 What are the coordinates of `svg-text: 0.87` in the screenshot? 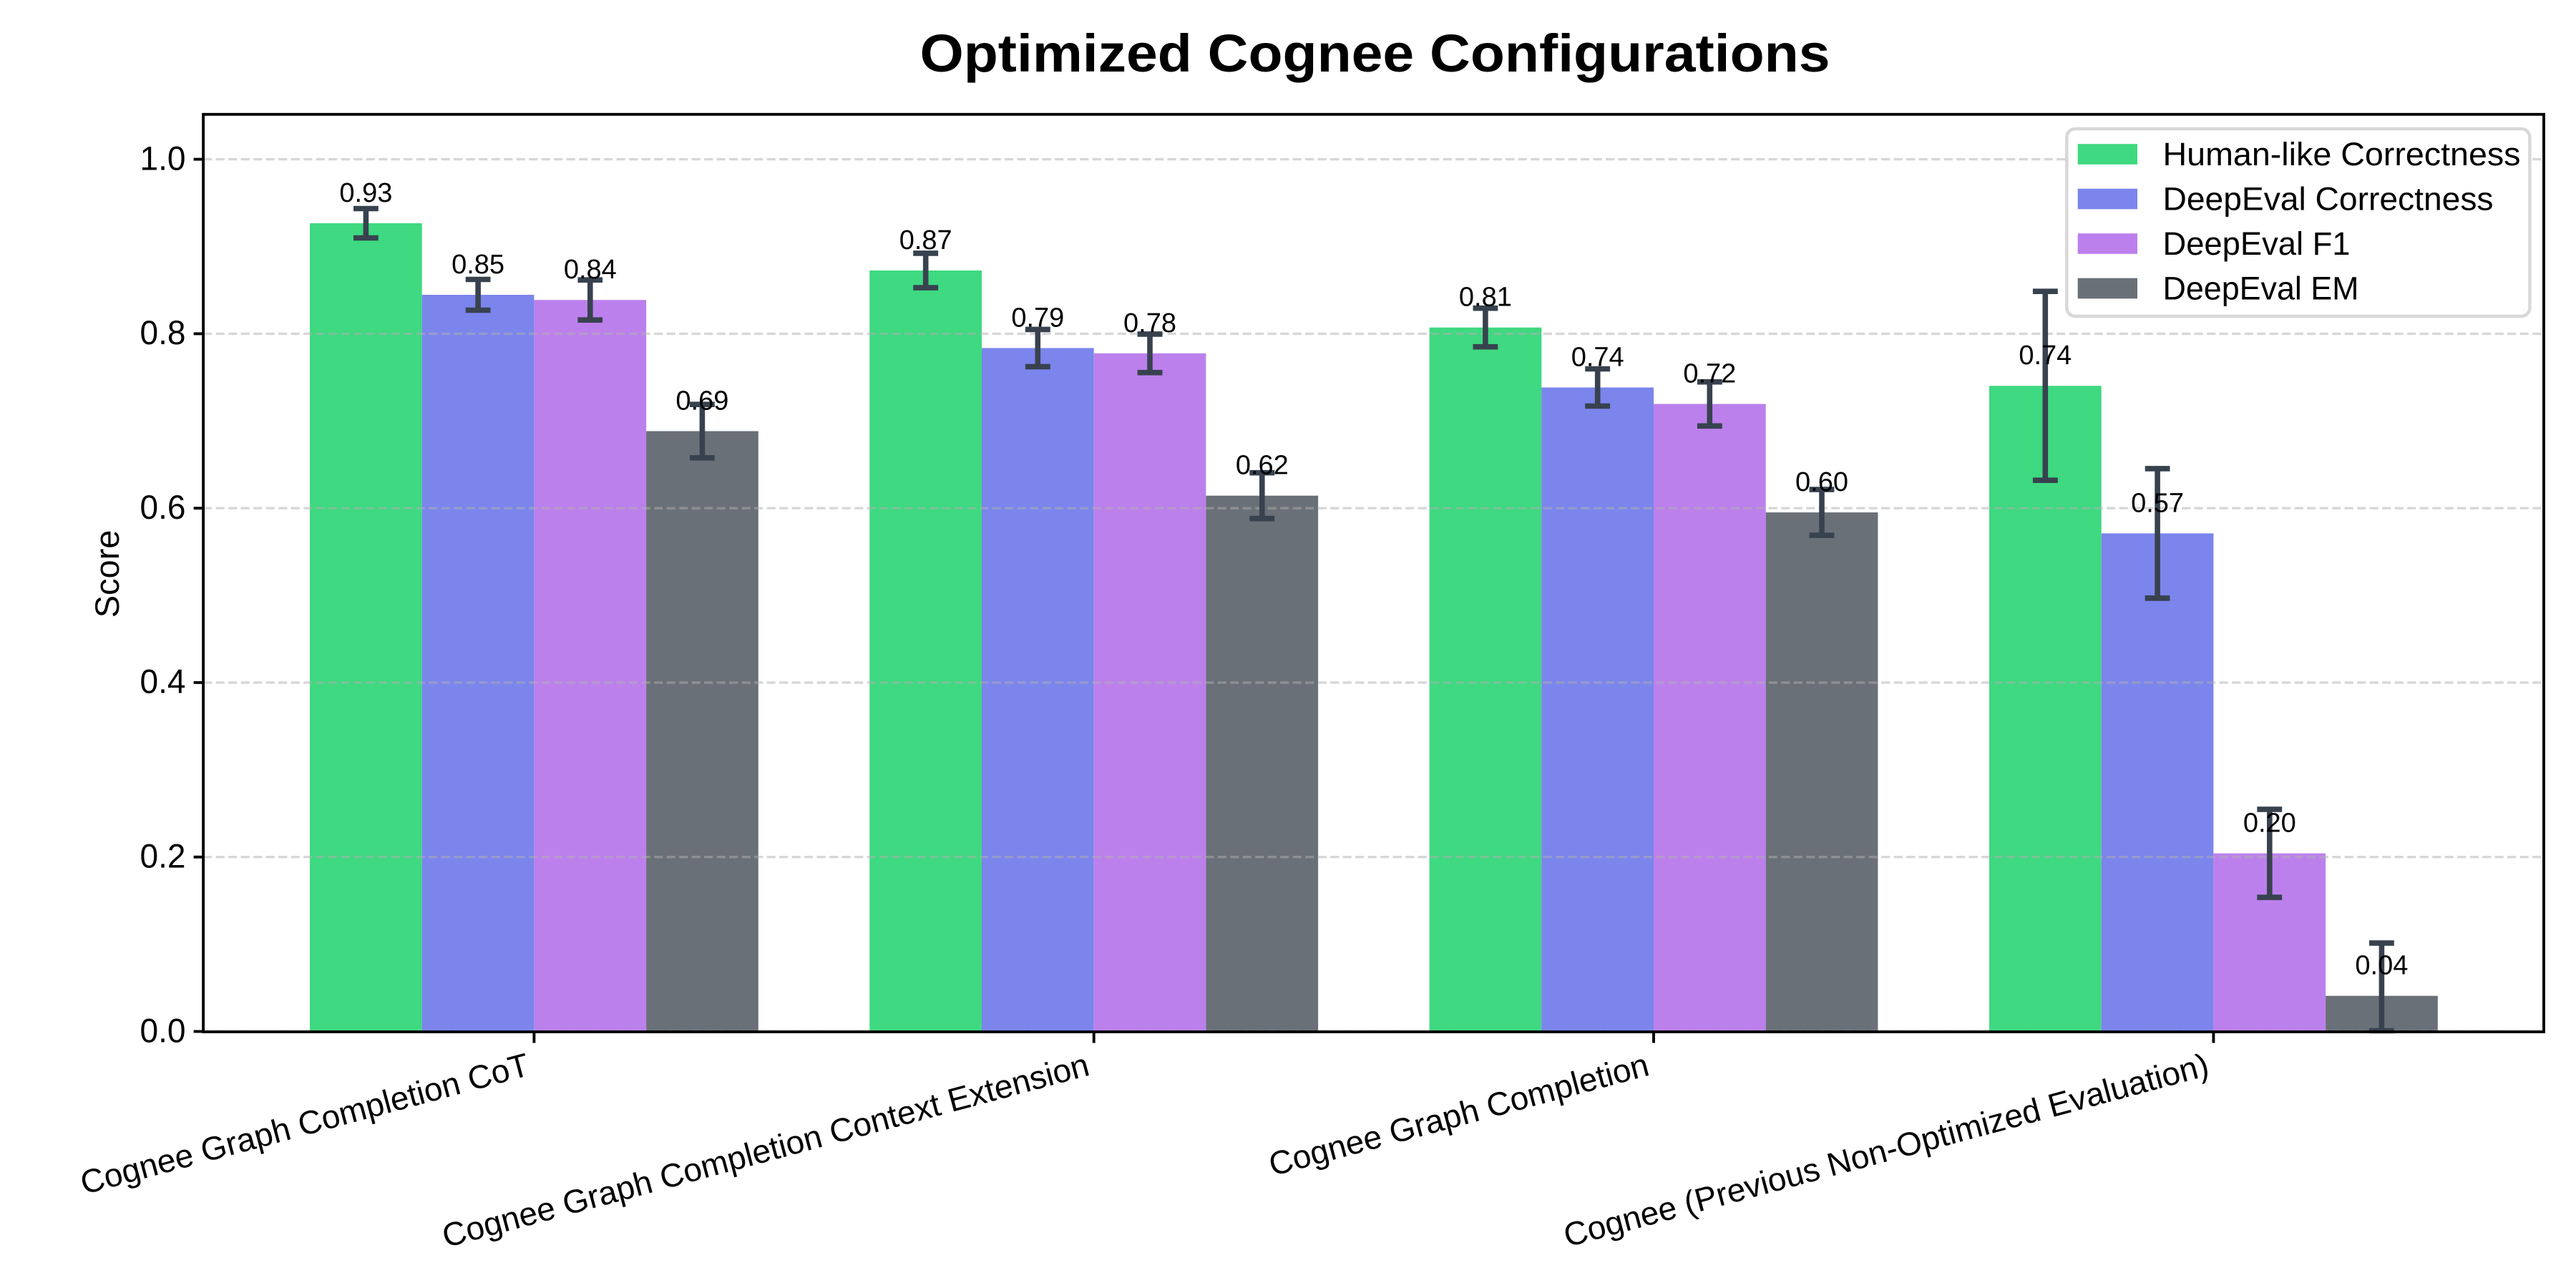 It's located at (925, 240).